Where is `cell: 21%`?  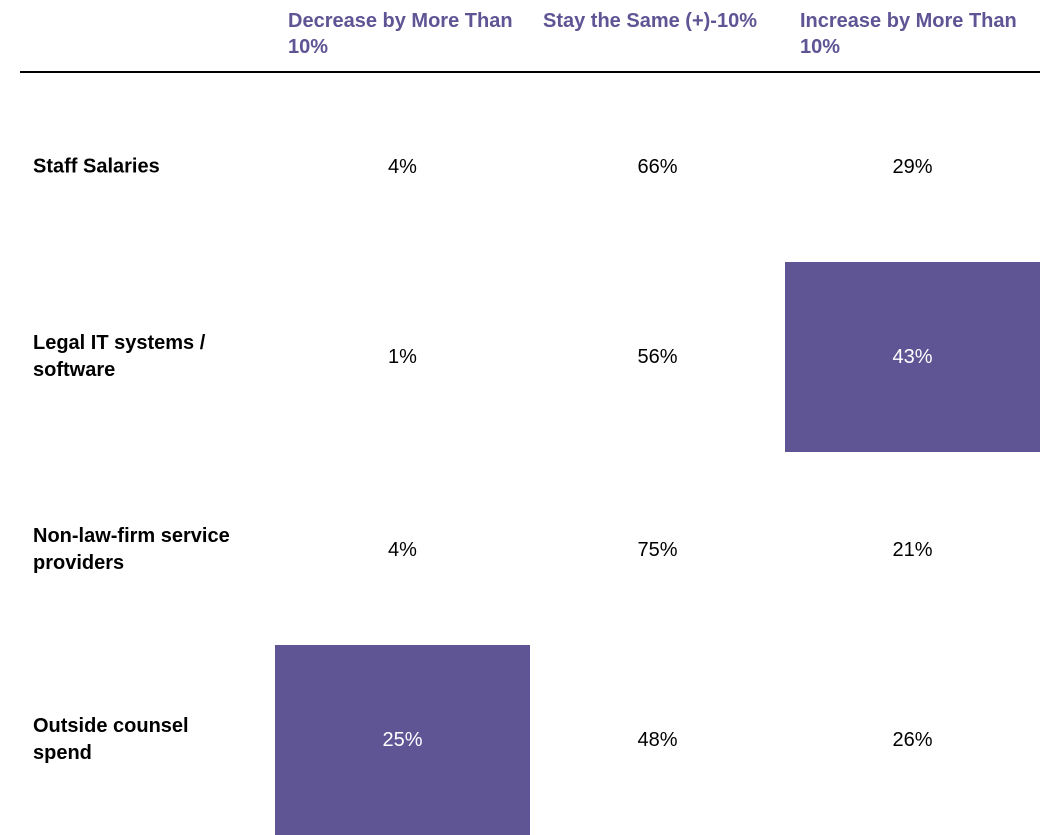
cell: 21% is located at coordinates (912, 549).